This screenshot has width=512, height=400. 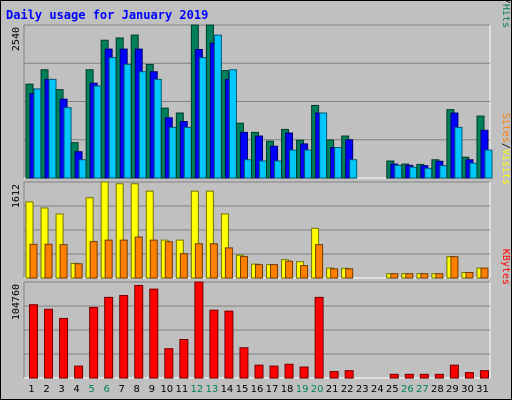 I want to click on x-tick-label-day-24: 24, so click(x=377, y=389).